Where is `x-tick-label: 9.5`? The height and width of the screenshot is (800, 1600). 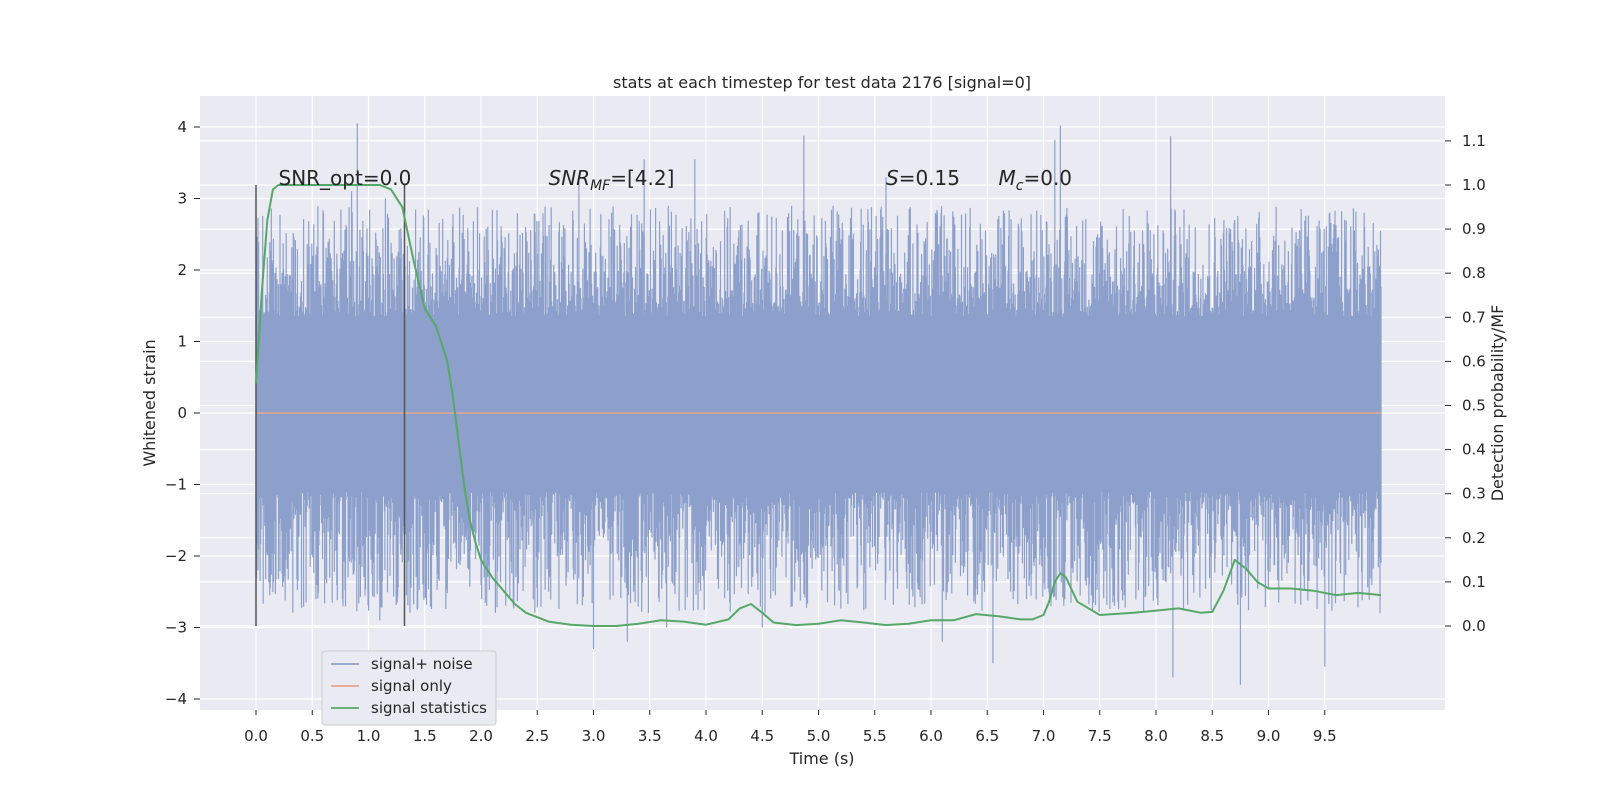
x-tick-label: 9.5 is located at coordinates (1325, 736).